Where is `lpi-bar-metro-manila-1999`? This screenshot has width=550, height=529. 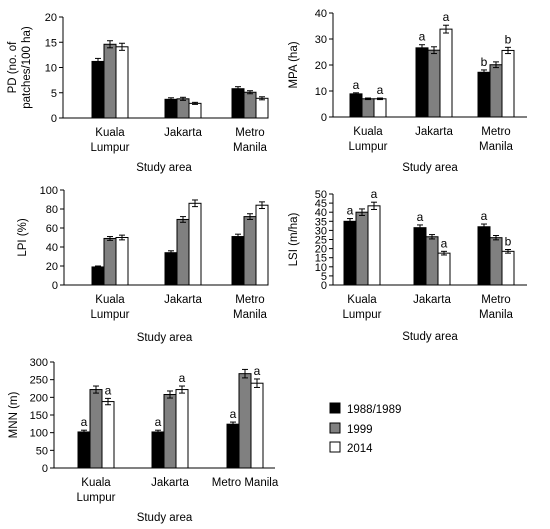
lpi-bar-metro-manila-1999 is located at coordinates (250, 251).